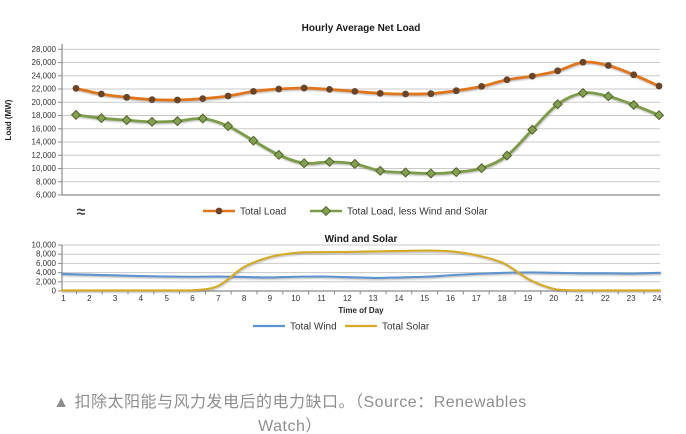  Describe the element at coordinates (44, 128) in the screenshot. I see `y-tick-label: 16,000` at that location.